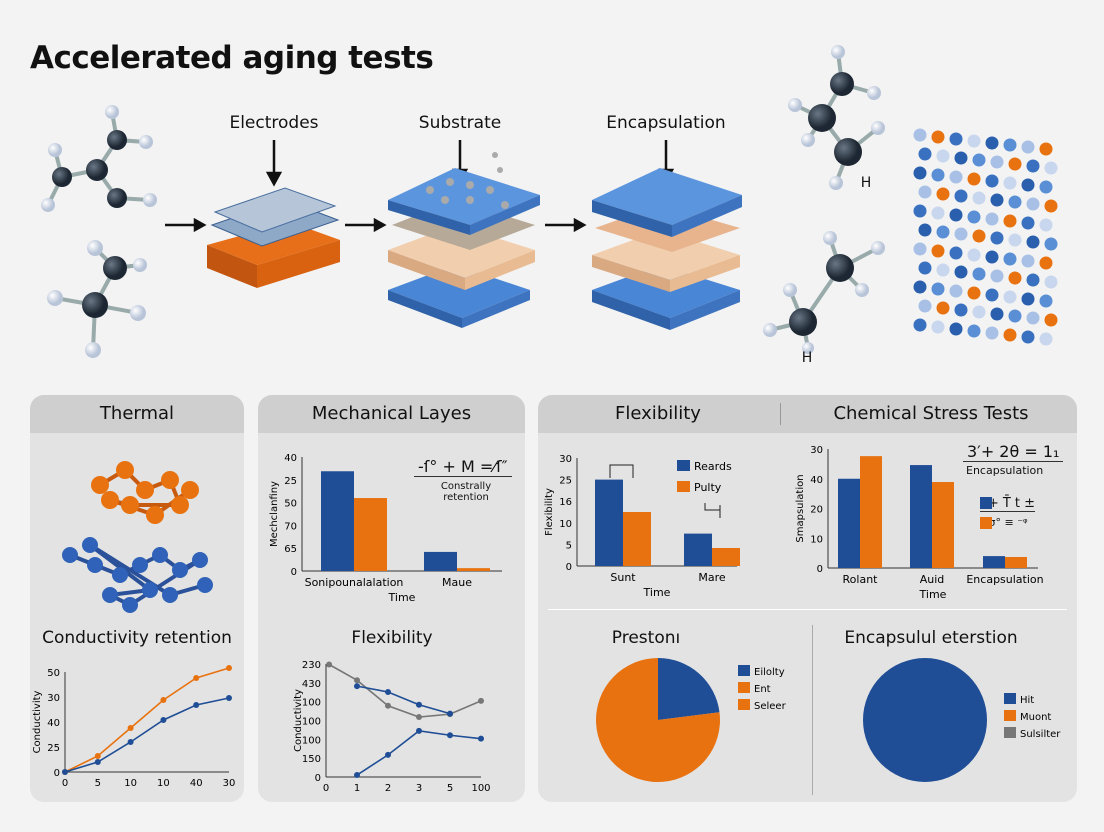 Image resolution: width=1104 pixels, height=832 pixels. Describe the element at coordinates (1005, 522) in the screenshot. I see `legend-formula: ʌσ° ≡ ⁻ᵠ` at that location.